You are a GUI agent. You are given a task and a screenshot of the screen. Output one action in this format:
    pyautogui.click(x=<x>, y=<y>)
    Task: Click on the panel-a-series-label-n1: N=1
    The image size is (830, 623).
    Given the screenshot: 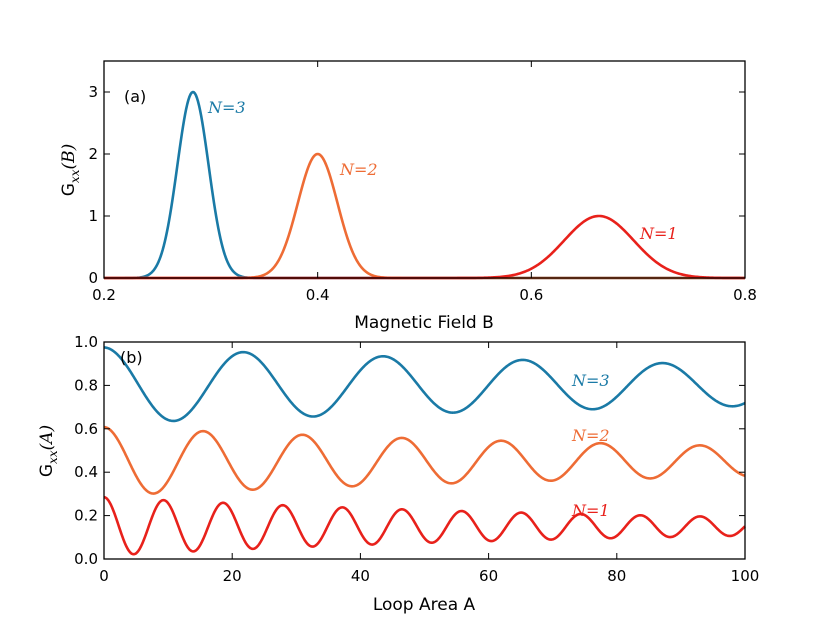 What is the action you would take?
    pyautogui.click(x=658, y=233)
    